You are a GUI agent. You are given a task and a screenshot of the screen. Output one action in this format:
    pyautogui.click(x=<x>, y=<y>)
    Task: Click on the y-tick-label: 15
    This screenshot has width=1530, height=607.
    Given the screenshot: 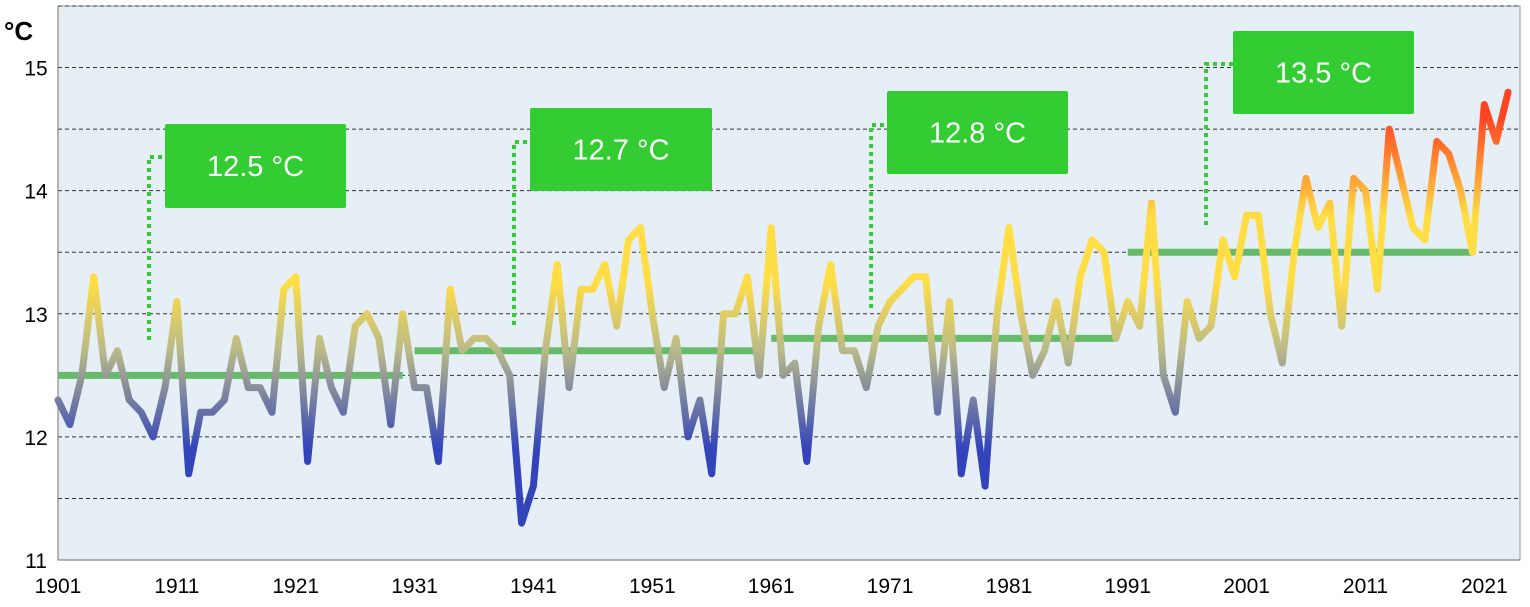 What is the action you would take?
    pyautogui.click(x=35, y=69)
    